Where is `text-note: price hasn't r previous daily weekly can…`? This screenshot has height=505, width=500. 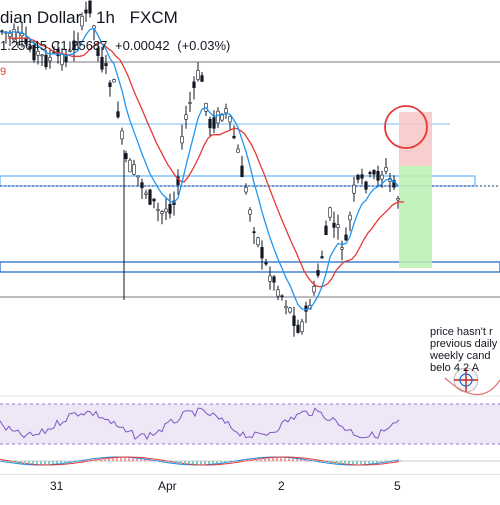
text-note: price hasn't r previous daily weekly can… is located at coordinates (465, 350).